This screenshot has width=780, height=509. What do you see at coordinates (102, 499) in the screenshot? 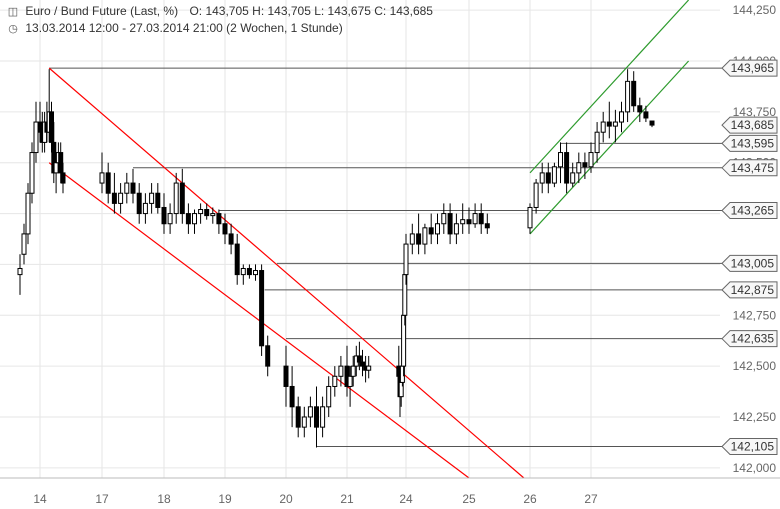
I see `x-tick-label: 17` at bounding box center [102, 499].